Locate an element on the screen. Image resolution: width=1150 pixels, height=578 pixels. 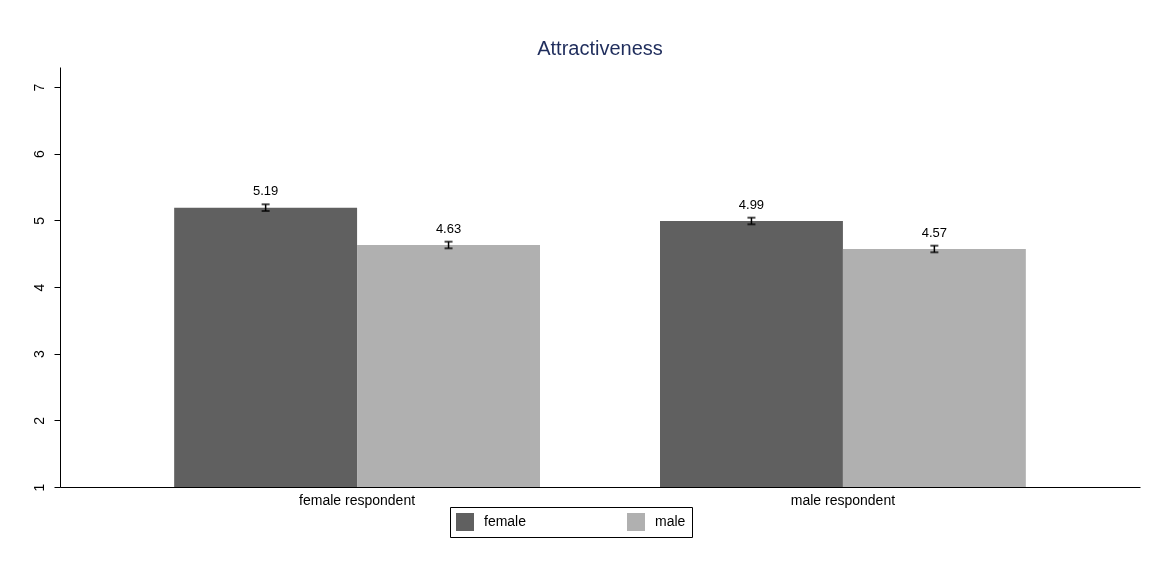
y-tick-label: 1 is located at coordinates (38, 487).